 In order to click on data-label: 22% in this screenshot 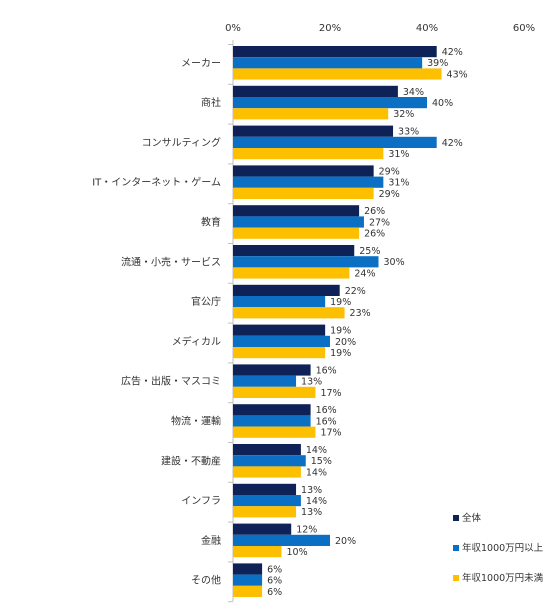, I will do `click(355, 291)`.